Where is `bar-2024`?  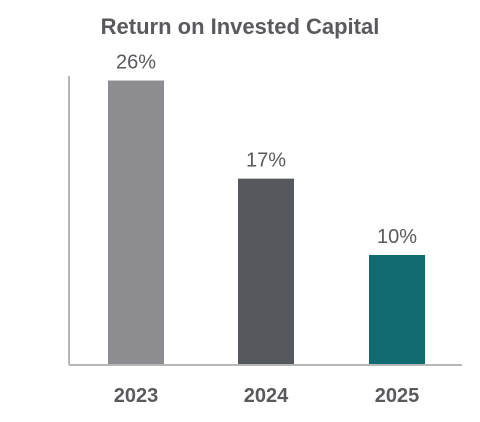 bar-2024 is located at coordinates (266, 271).